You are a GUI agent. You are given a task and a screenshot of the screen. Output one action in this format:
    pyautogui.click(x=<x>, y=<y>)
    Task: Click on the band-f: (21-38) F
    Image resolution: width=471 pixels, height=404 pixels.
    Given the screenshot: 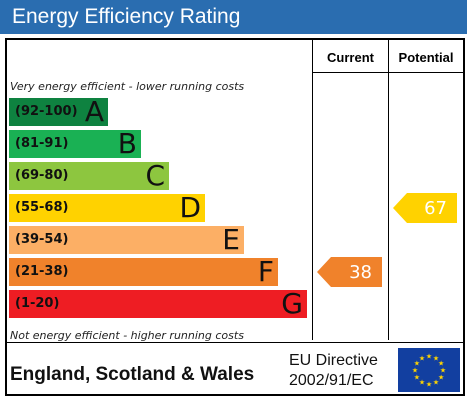 What is the action you would take?
    pyautogui.click(x=143, y=271)
    